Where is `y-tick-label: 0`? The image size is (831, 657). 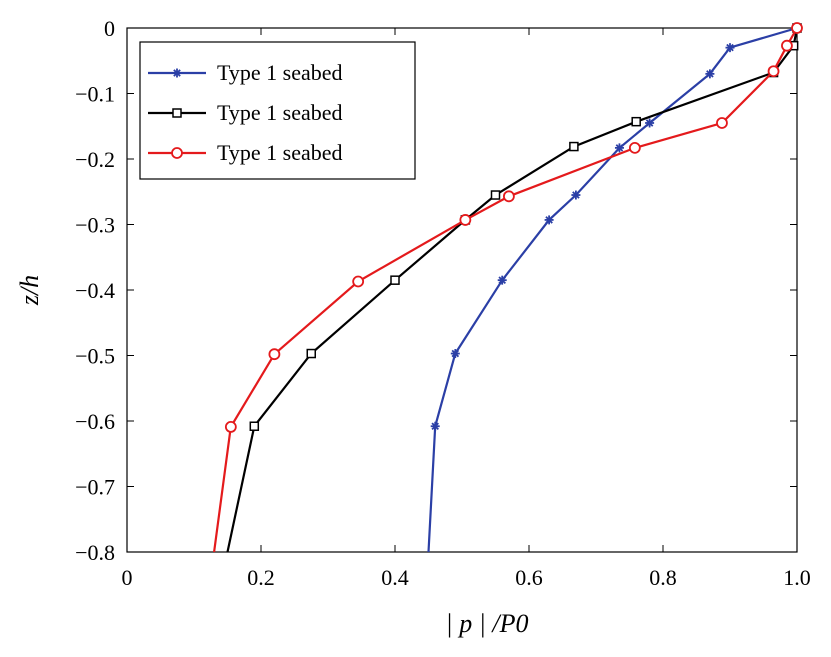
y-tick-label: 0 is located at coordinates (109, 28).